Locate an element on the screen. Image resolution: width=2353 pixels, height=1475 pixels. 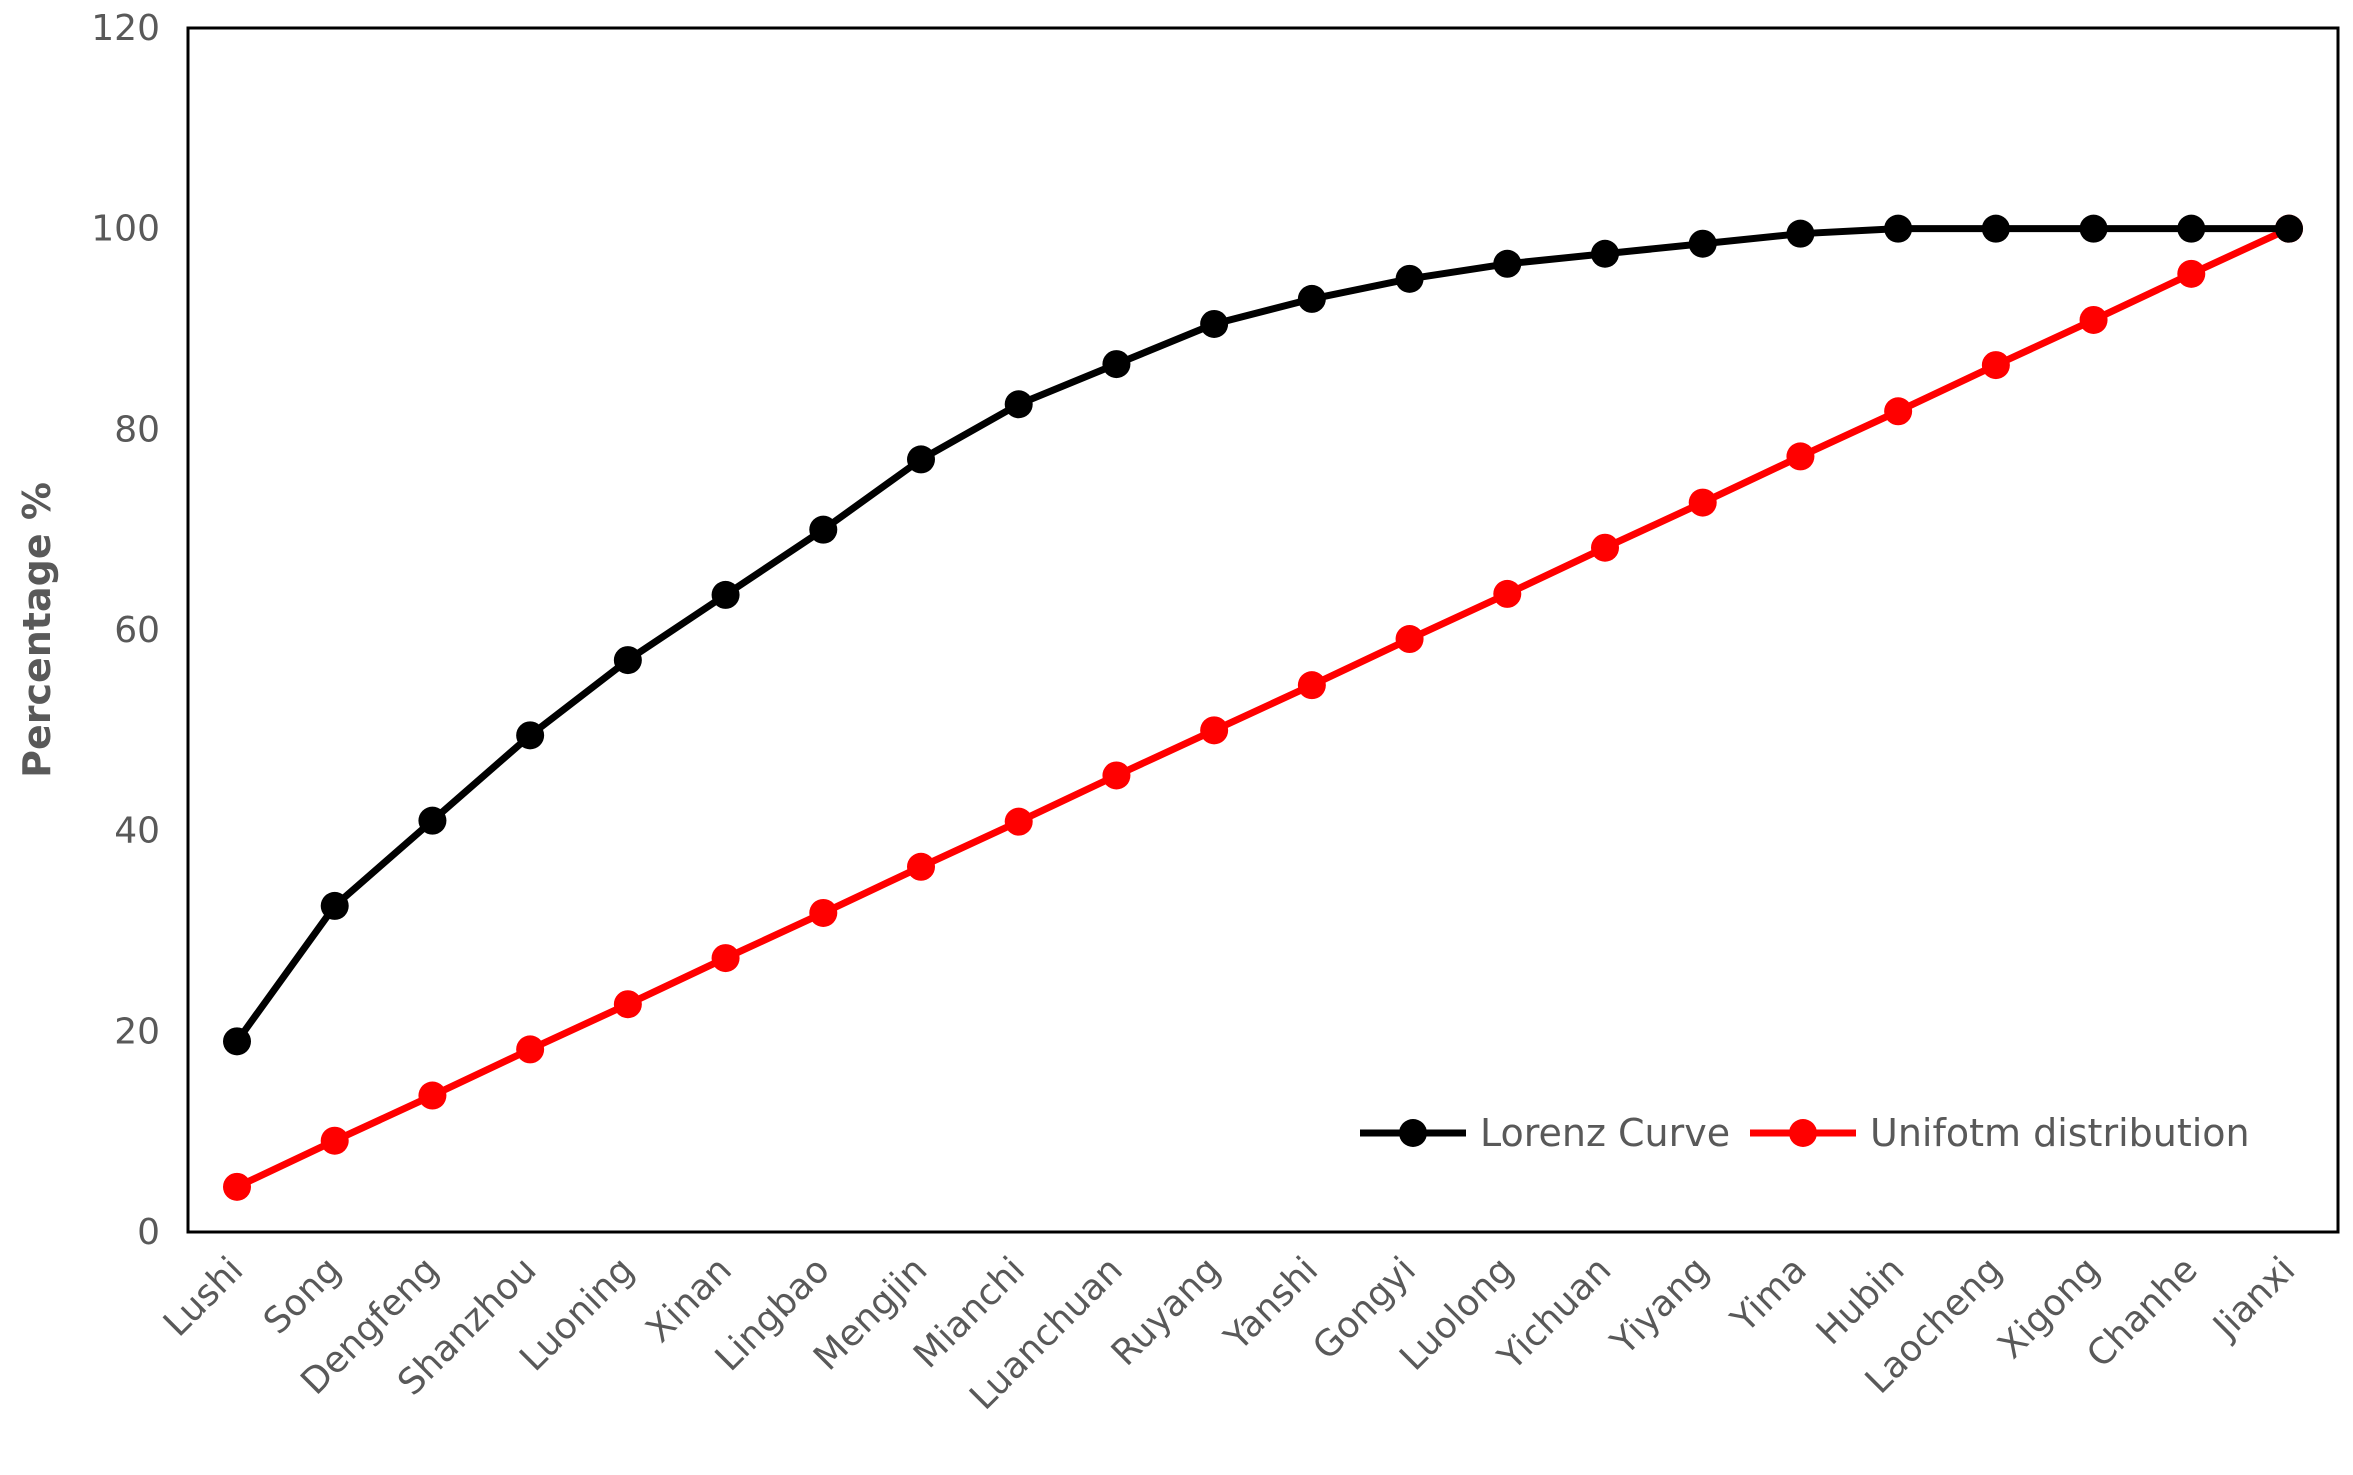
x-tick-label: Lushi is located at coordinates (203, 1296).